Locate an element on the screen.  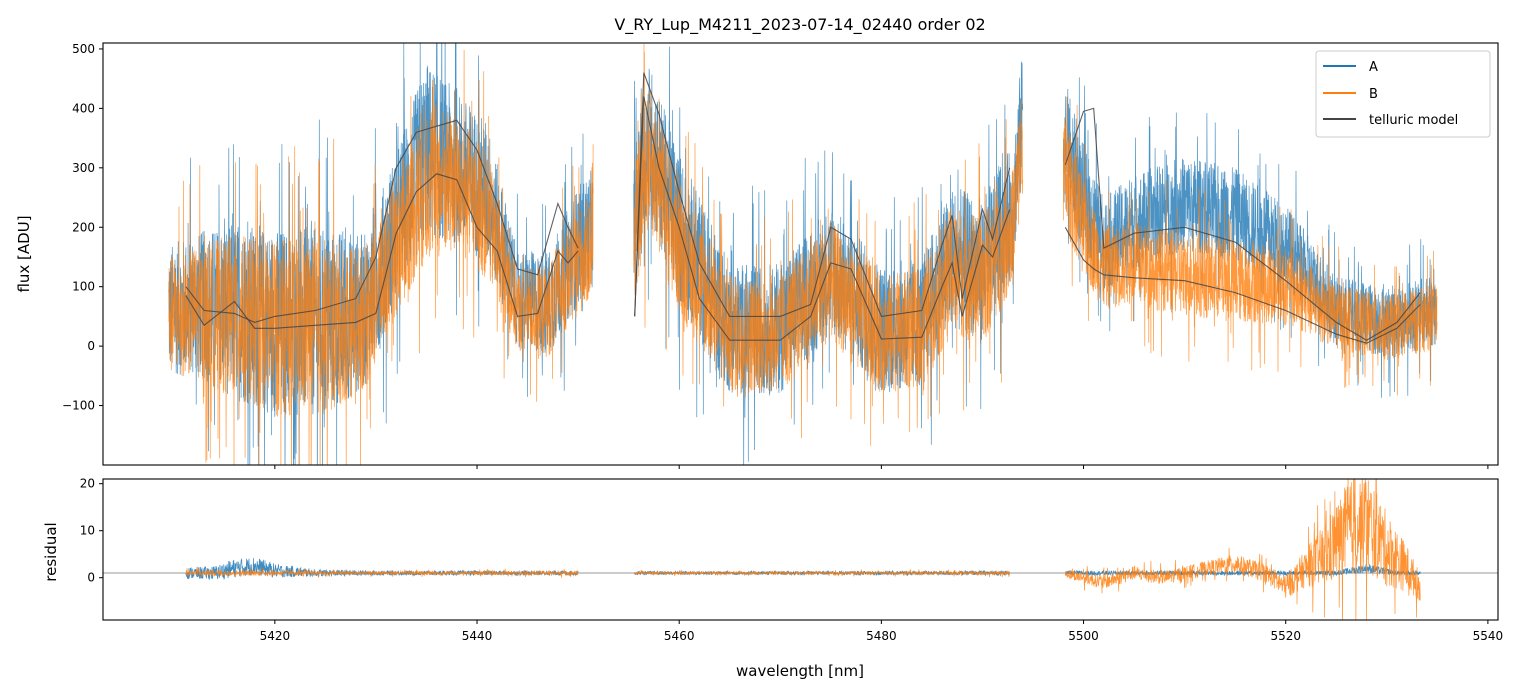
legend-label-a: A is located at coordinates (1373, 67).